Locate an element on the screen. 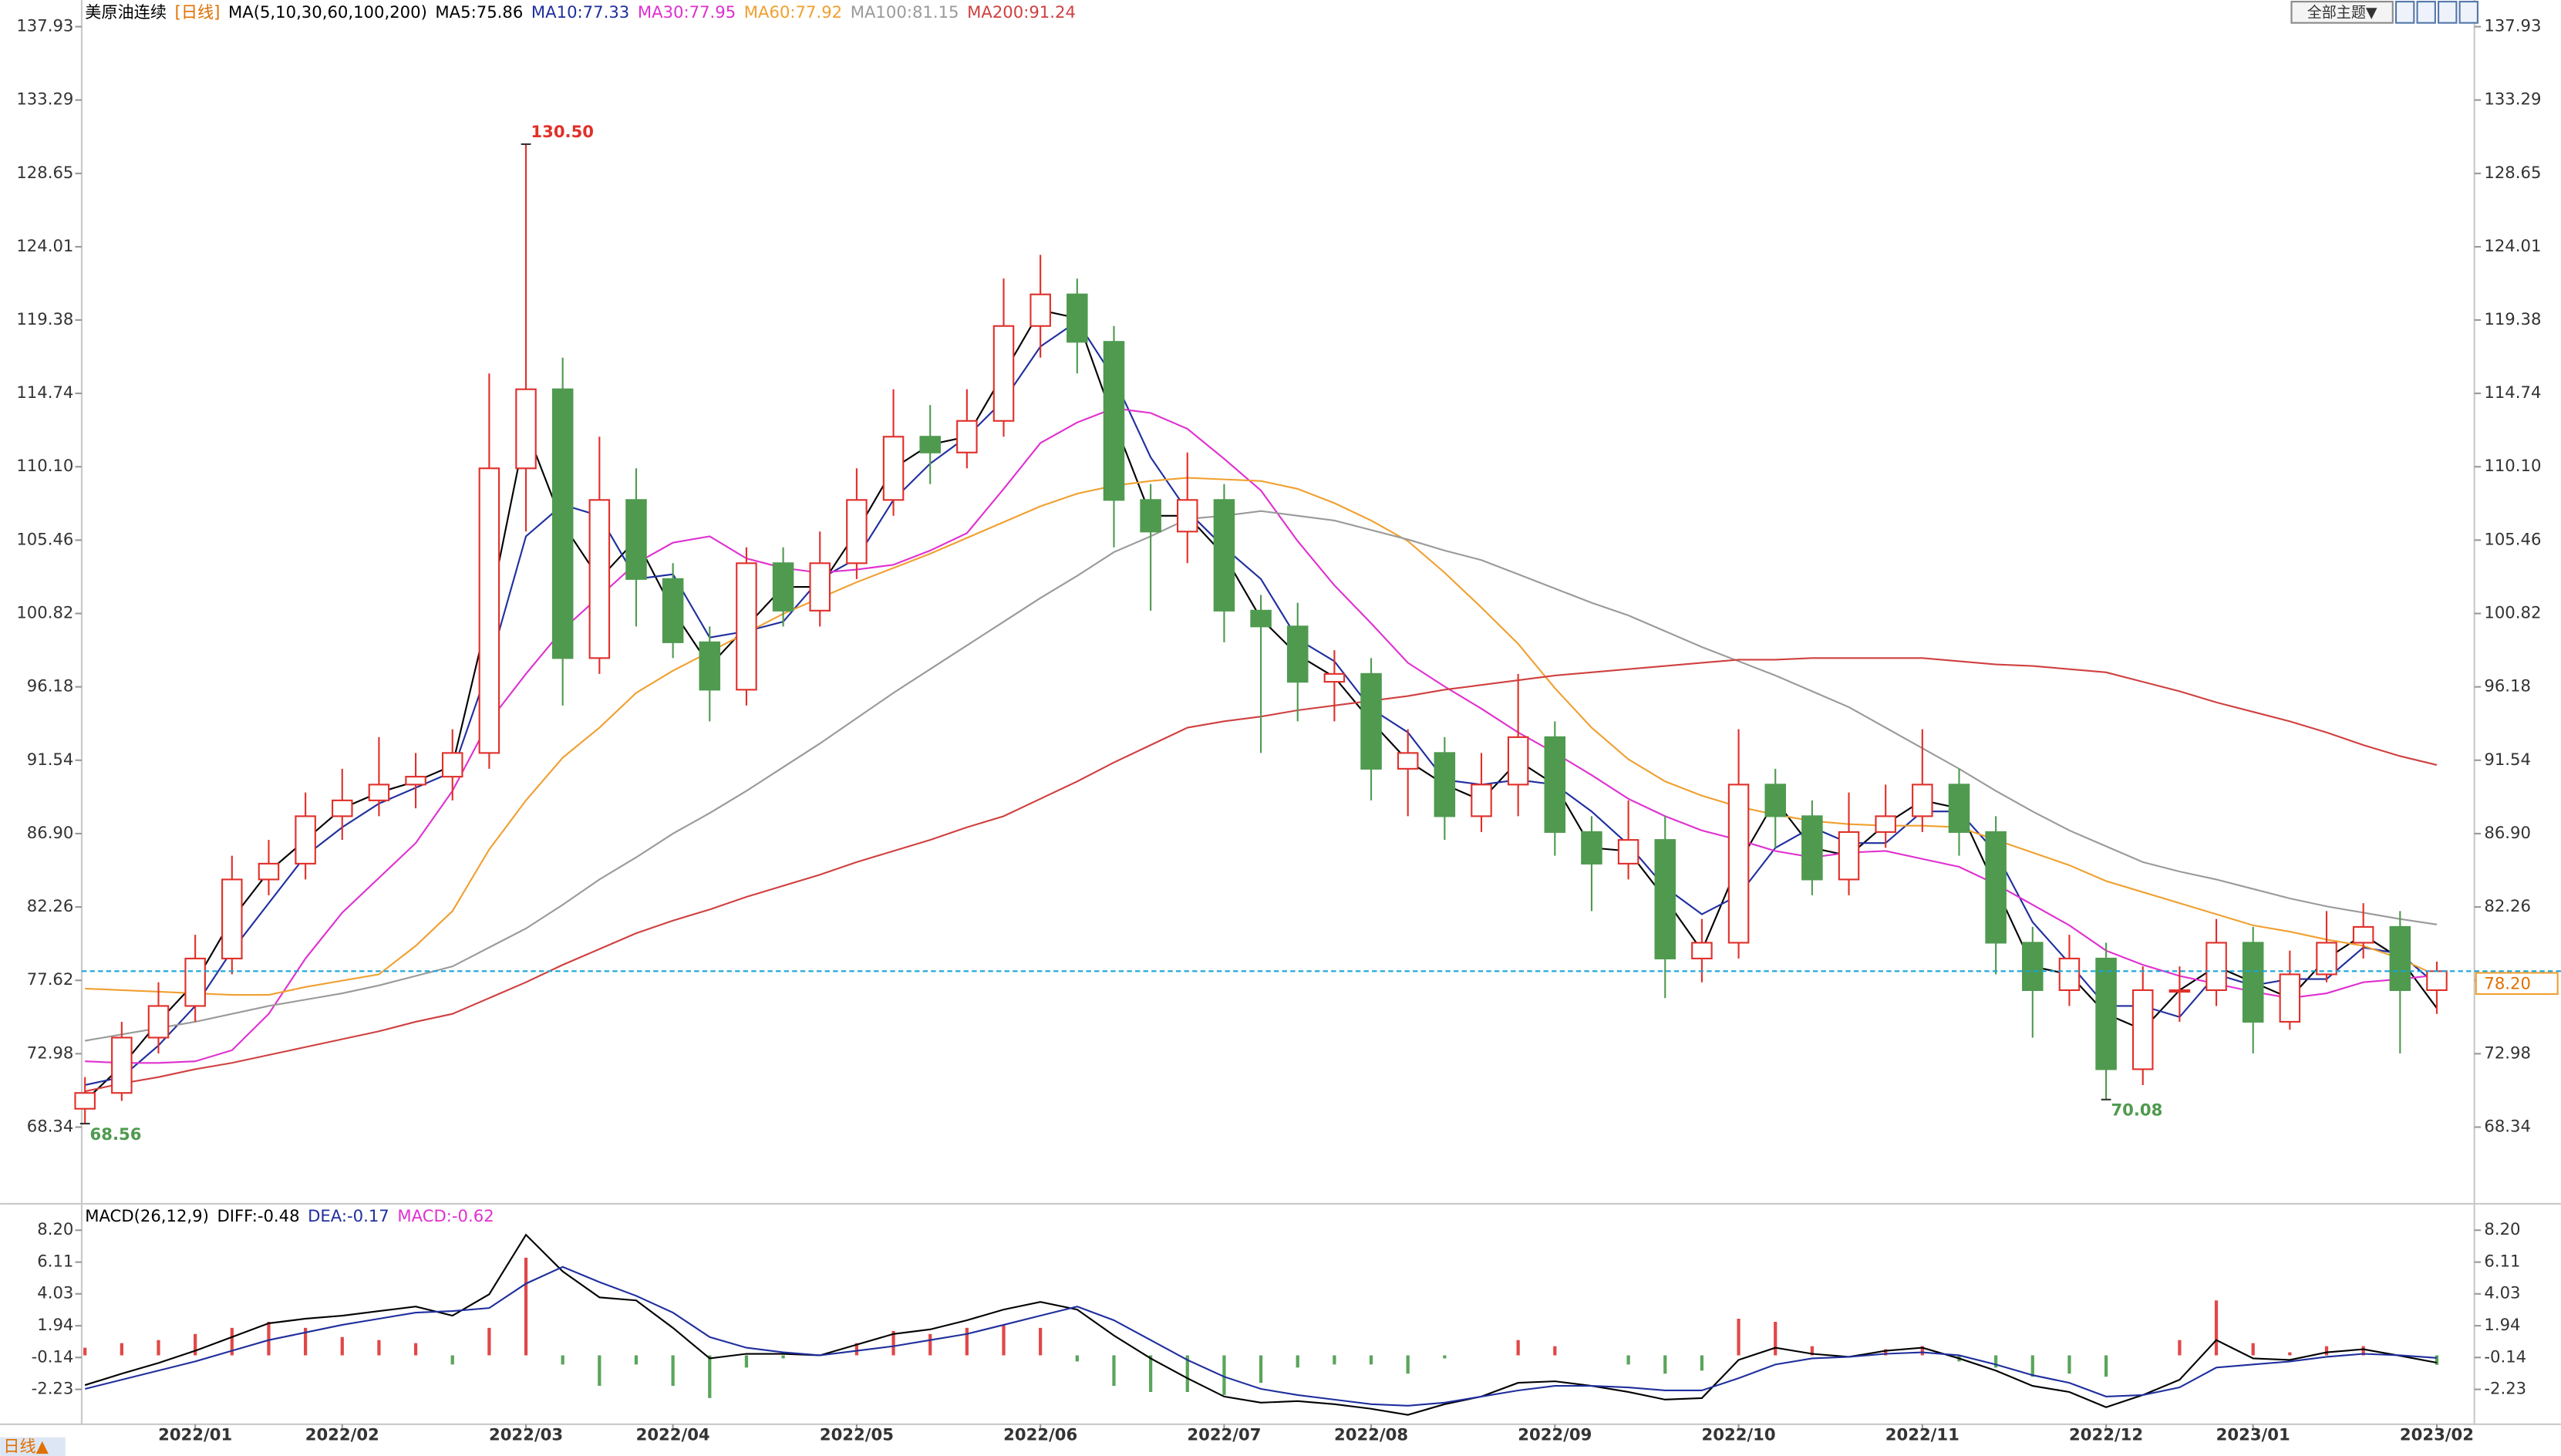  y-tick-label: 91.54 is located at coordinates (50, 760).